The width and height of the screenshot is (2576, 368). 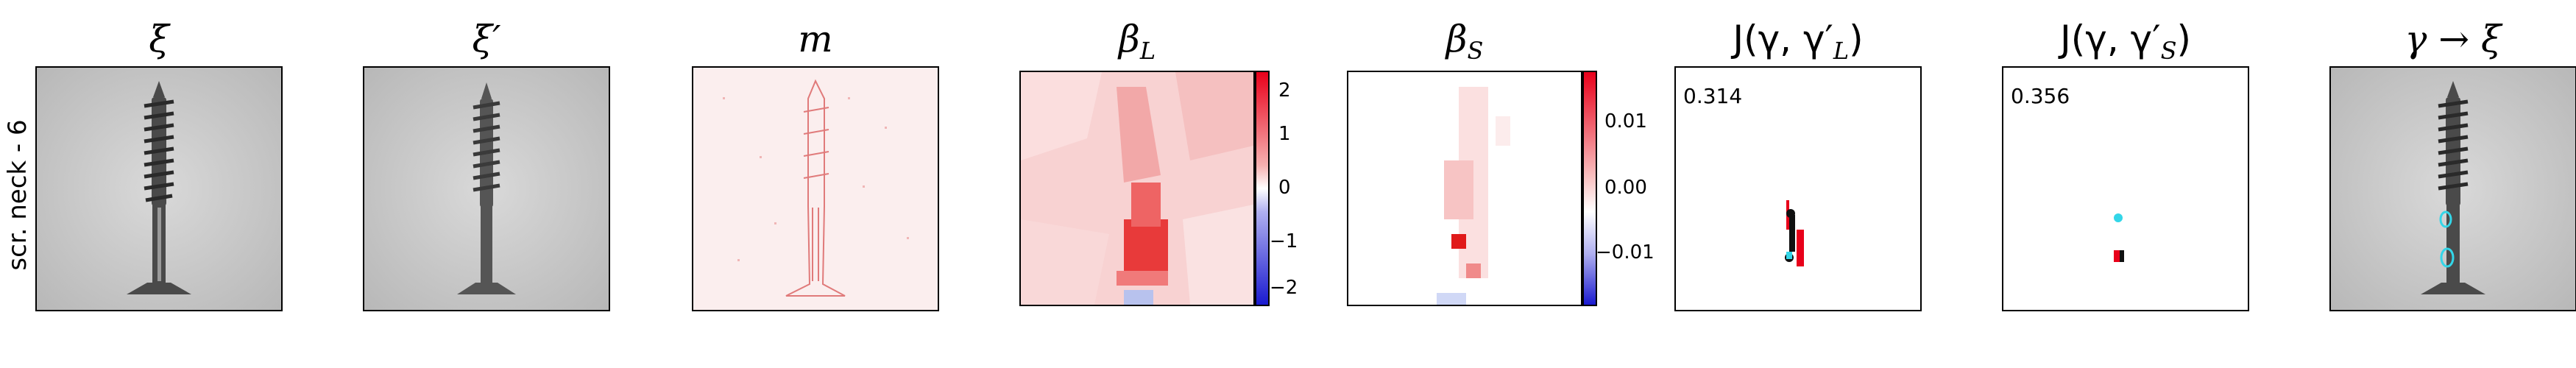 What do you see at coordinates (2040, 96) in the screenshot?
I see `jaccard-s-score: 0.356` at bounding box center [2040, 96].